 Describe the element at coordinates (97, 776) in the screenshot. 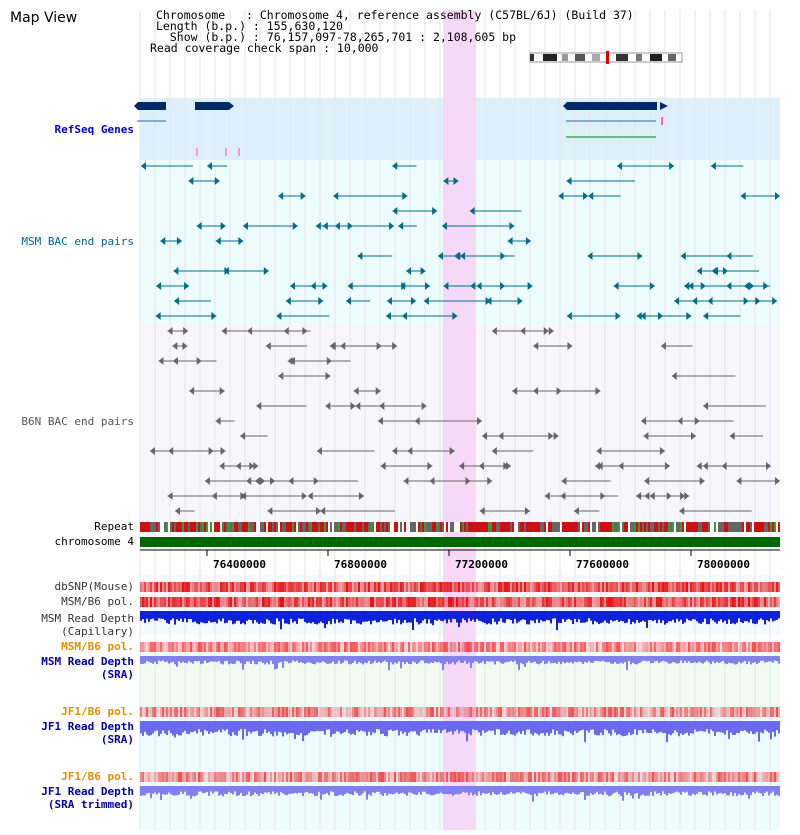

I see `track-label-jf1-pol-2: JF1/B6 pol.` at that location.